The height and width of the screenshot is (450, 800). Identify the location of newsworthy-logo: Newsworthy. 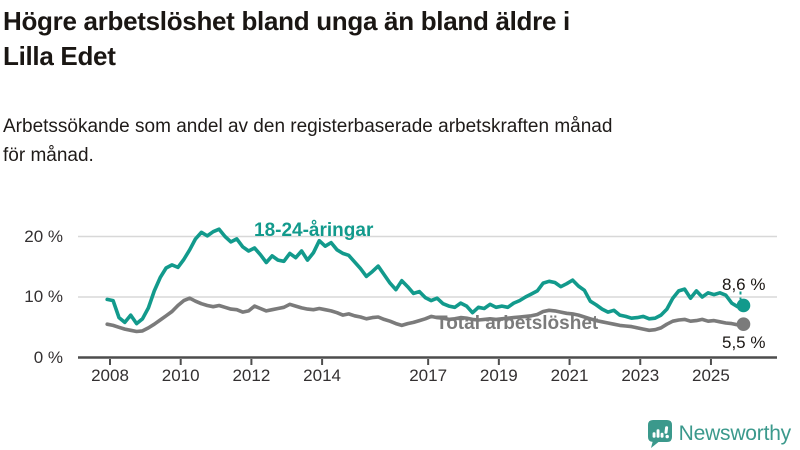
(719, 434).